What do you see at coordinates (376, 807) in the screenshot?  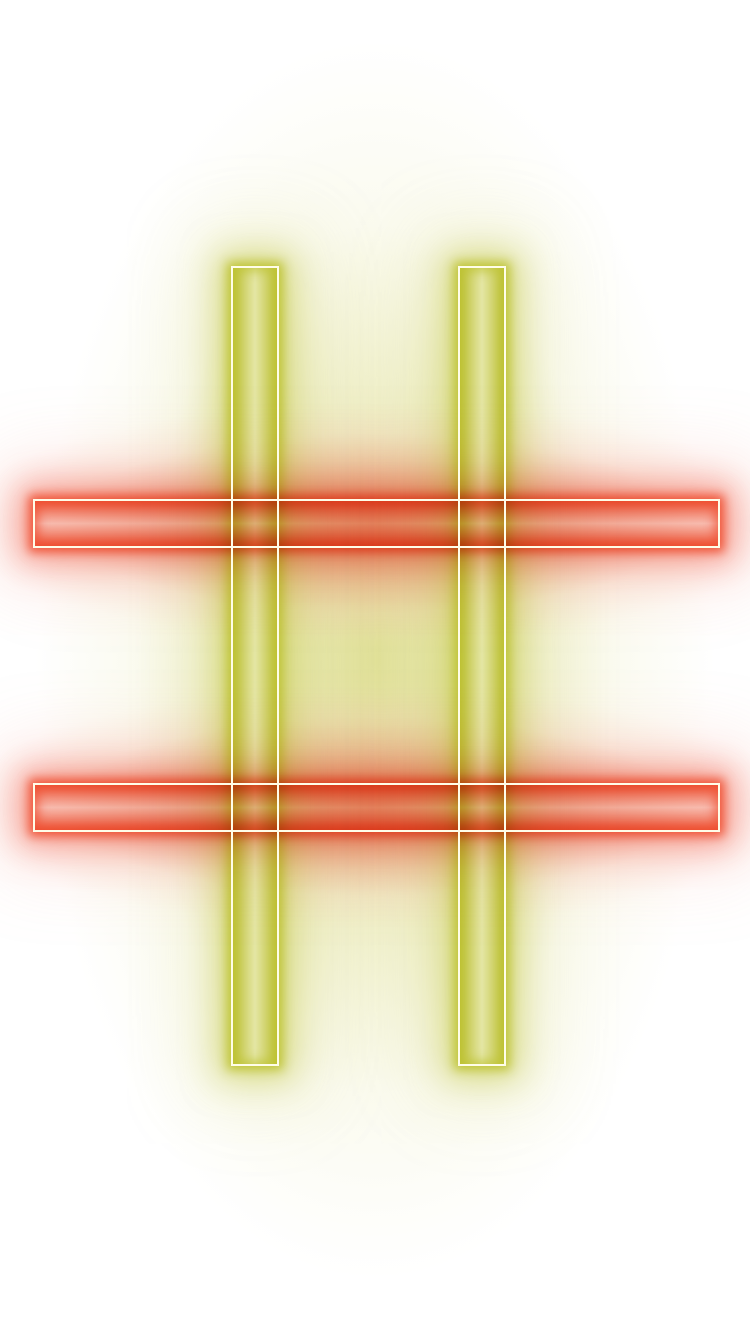 I see `neon-horizontal-bar-bottom` at bounding box center [376, 807].